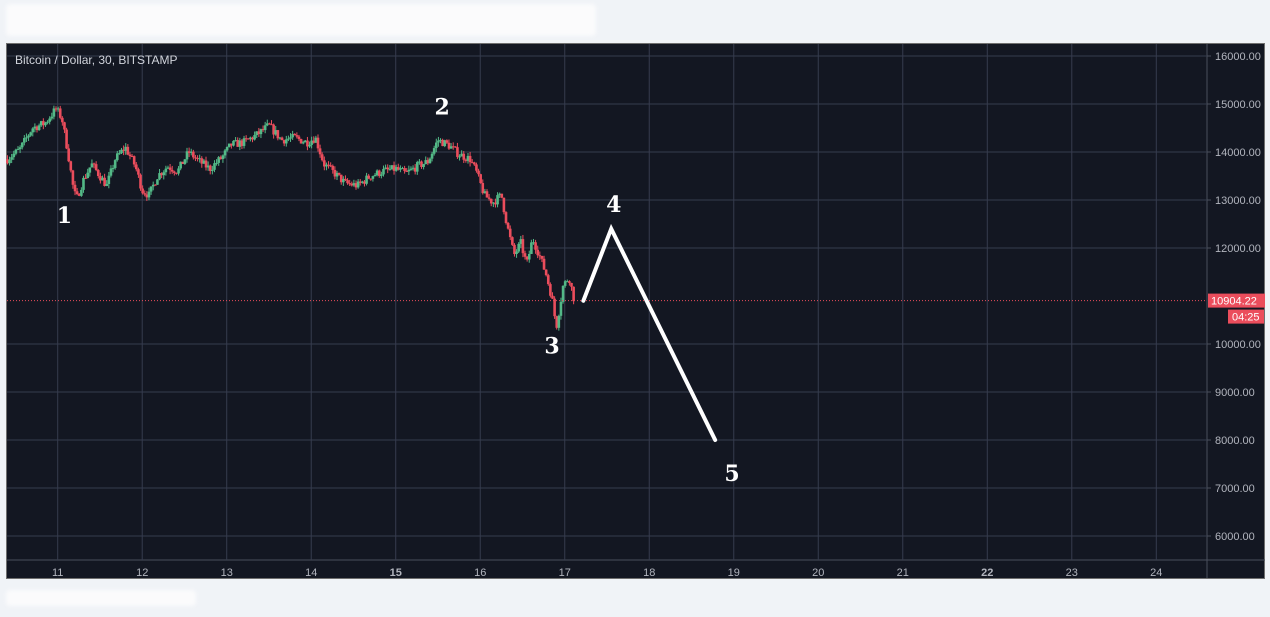  What do you see at coordinates (1238, 201) in the screenshot?
I see `price-tick-label: 13000.00` at bounding box center [1238, 201].